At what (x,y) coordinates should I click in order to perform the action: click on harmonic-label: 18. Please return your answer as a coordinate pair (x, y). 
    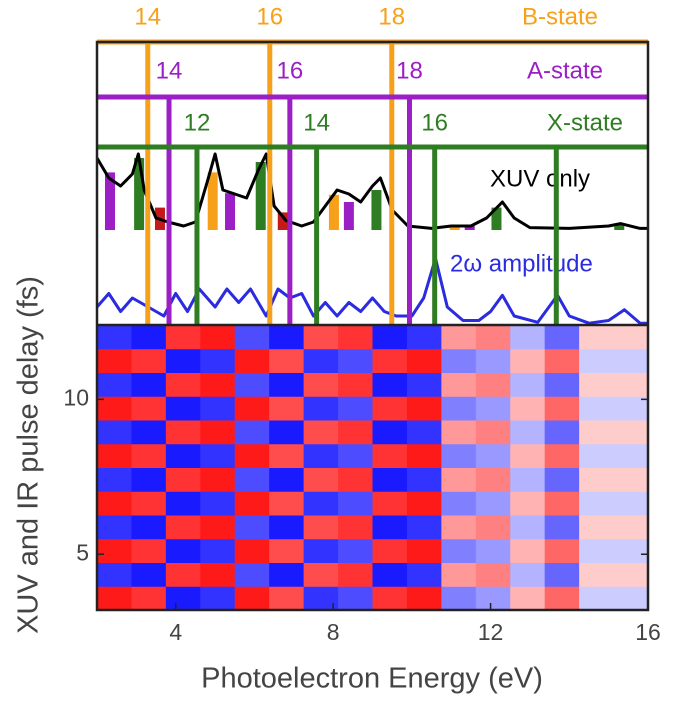
    Looking at the image, I should click on (391, 16).